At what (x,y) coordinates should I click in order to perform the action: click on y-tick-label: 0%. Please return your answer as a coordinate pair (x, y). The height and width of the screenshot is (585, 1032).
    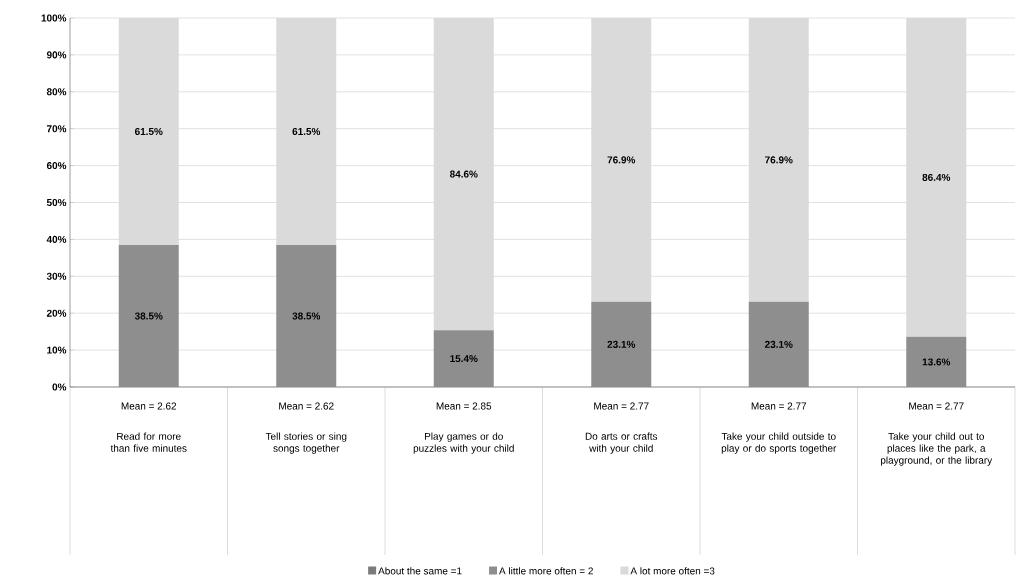
    Looking at the image, I should click on (59, 387).